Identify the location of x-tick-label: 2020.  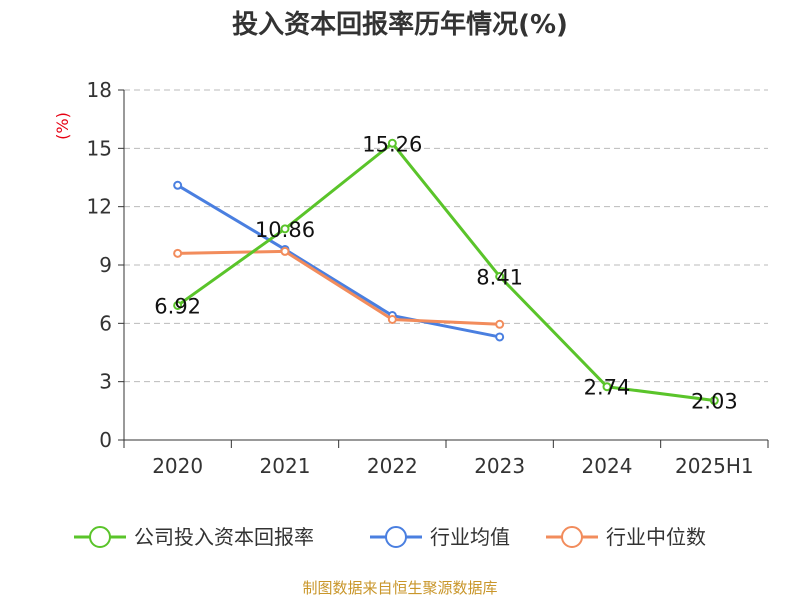
(177, 466).